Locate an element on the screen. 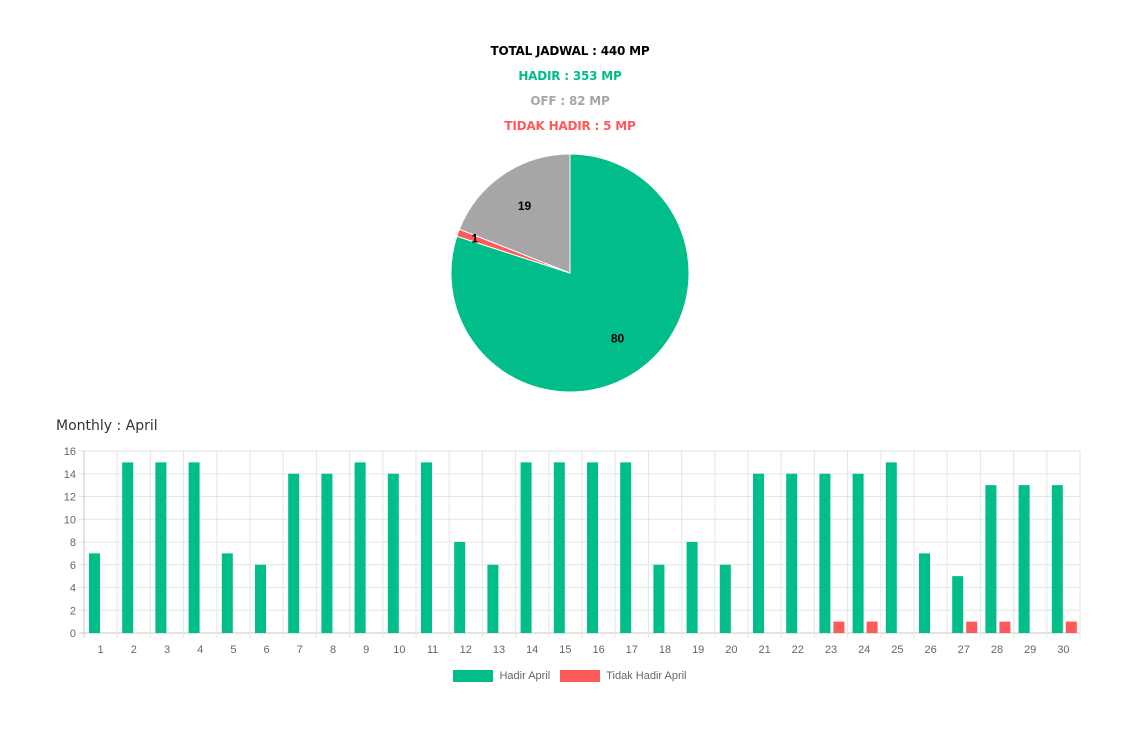 Image resolution: width=1140 pixels, height=739 pixels. pie-data-label-2: 19 is located at coordinates (525, 206).